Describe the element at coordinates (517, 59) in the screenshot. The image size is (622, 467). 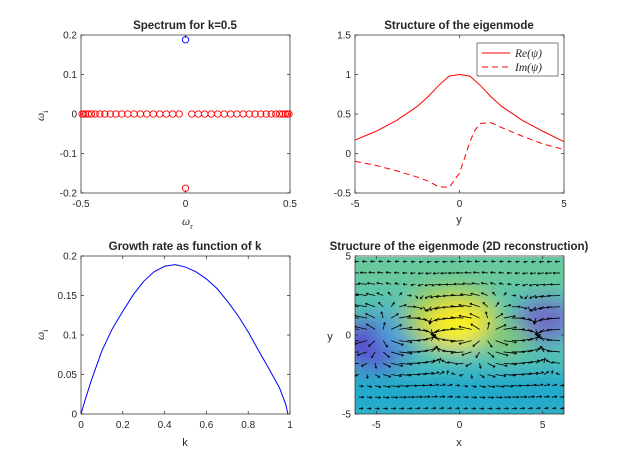
I see `legend-box` at that location.